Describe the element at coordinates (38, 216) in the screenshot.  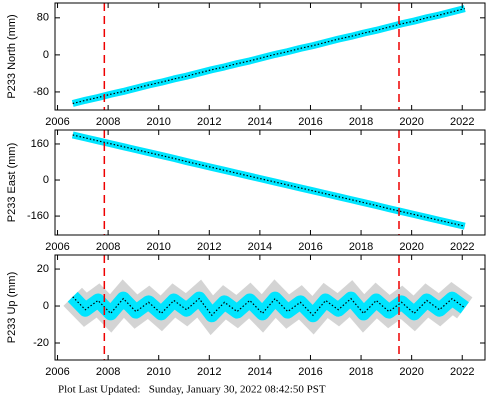
I see `y-tick-label: -160` at that location.